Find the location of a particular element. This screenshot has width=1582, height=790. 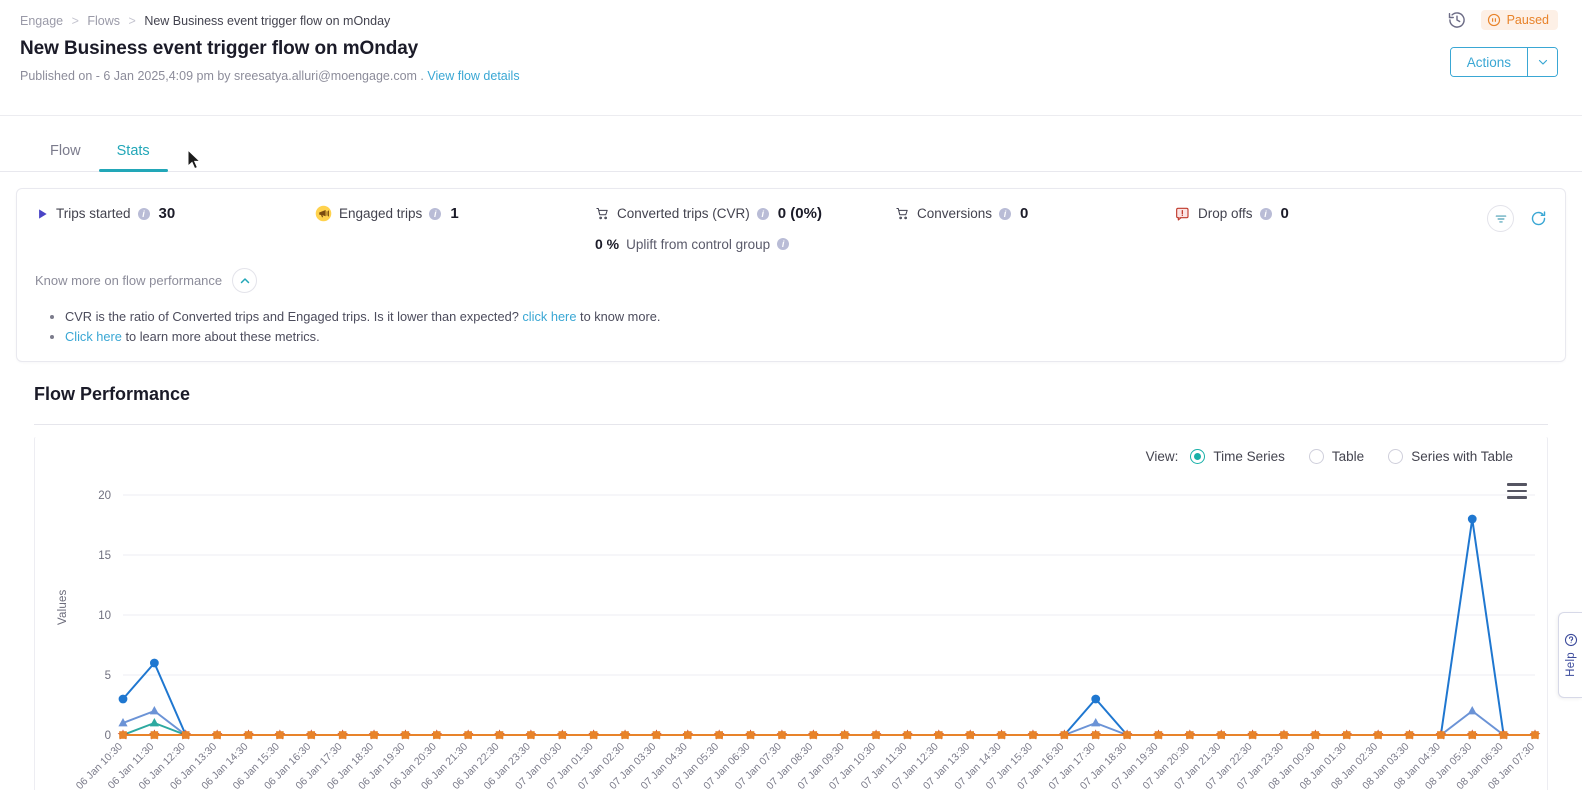

question-circle-icon is located at coordinates (1570, 640).